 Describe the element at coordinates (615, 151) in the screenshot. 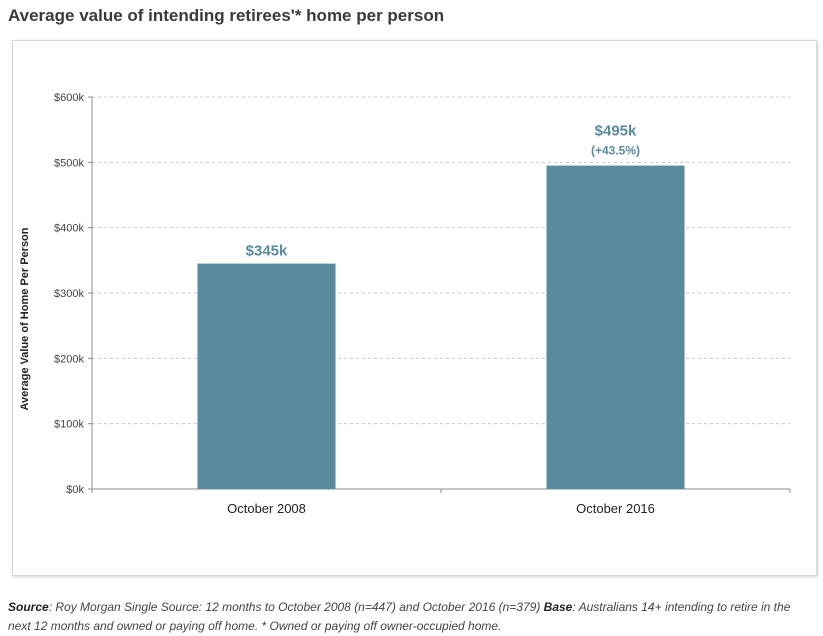

I see `data-sublabel: (+43.5%)` at that location.